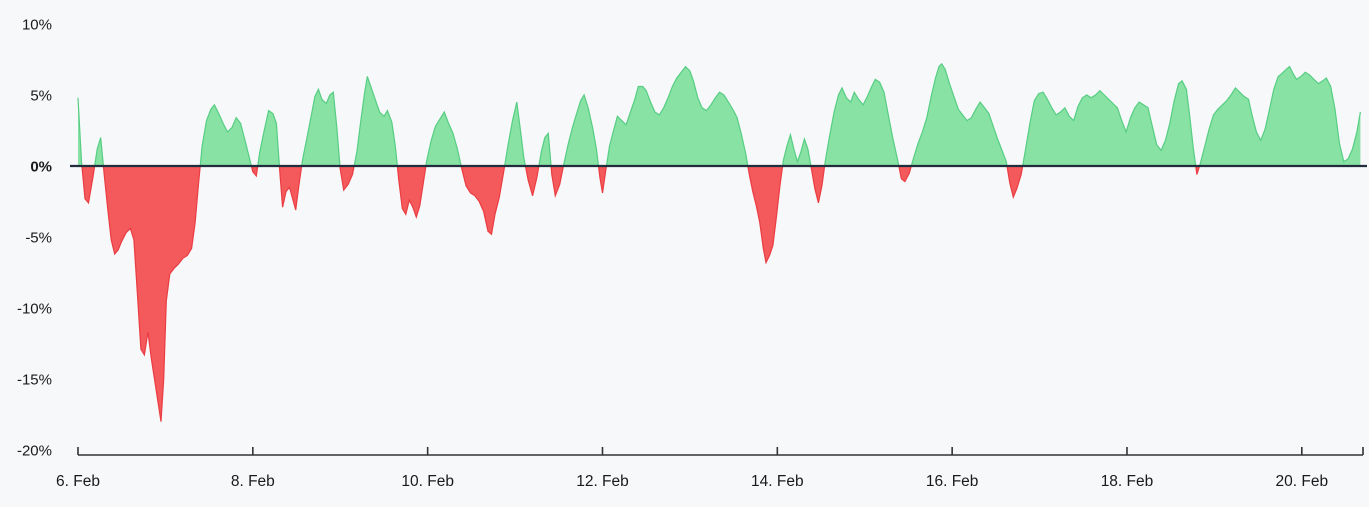  What do you see at coordinates (1127, 481) in the screenshot?
I see `x-axis-label: 18. Feb` at bounding box center [1127, 481].